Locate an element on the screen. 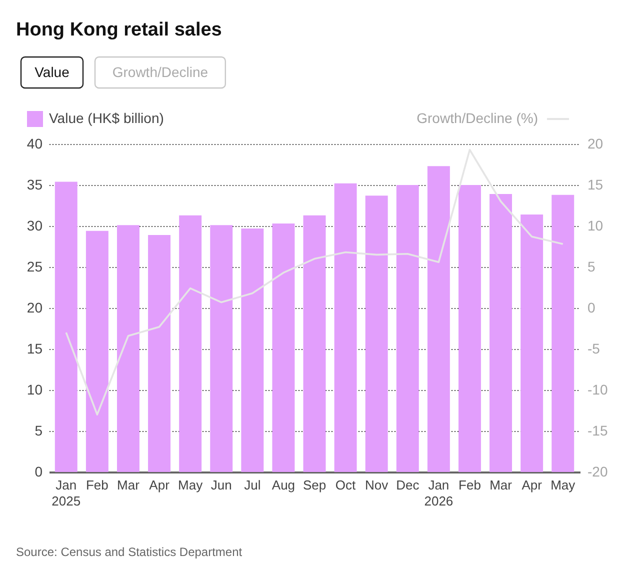  x-tick-label: Jan 2026 is located at coordinates (439, 493).